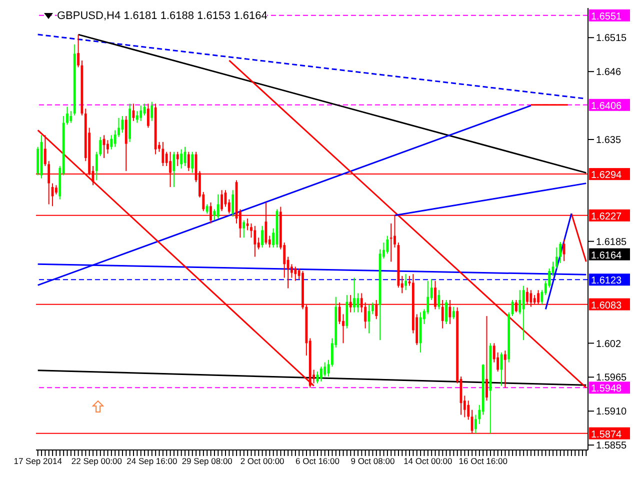  I want to click on x-tick-label: 24 Sep 16:00, so click(152, 461).